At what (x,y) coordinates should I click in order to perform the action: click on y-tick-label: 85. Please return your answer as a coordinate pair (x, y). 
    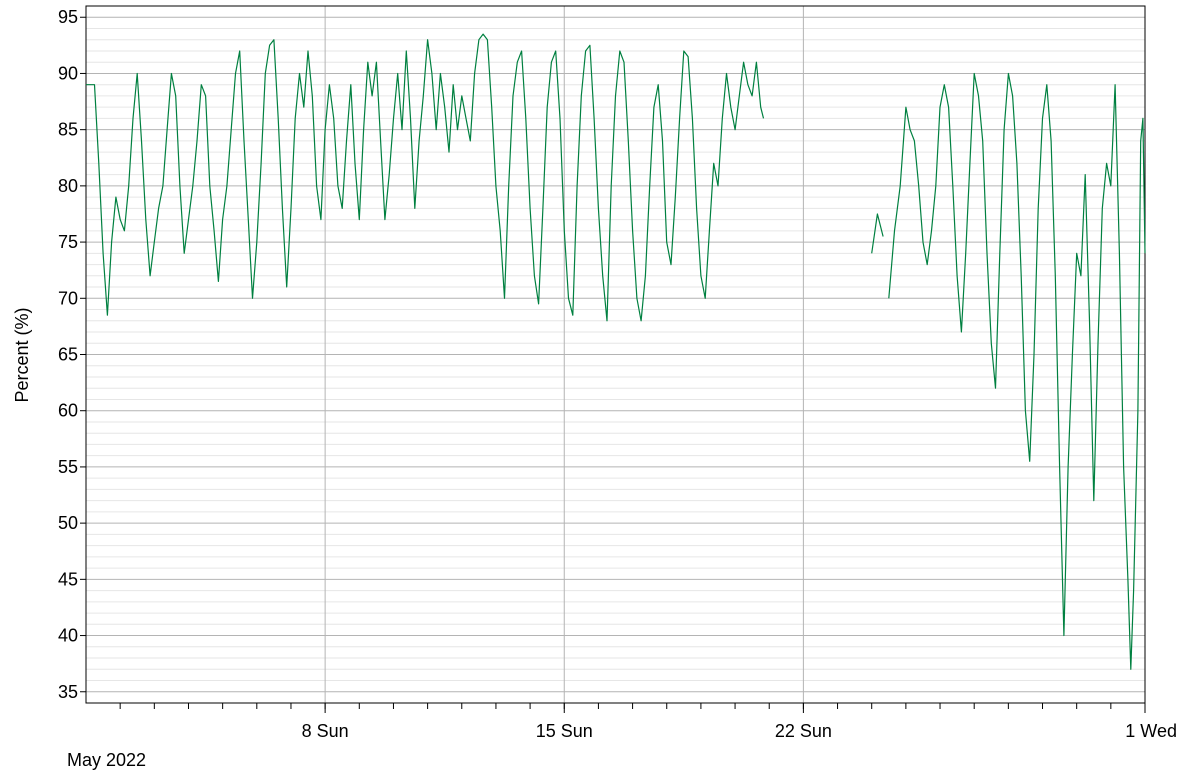
    Looking at the image, I should click on (68, 130).